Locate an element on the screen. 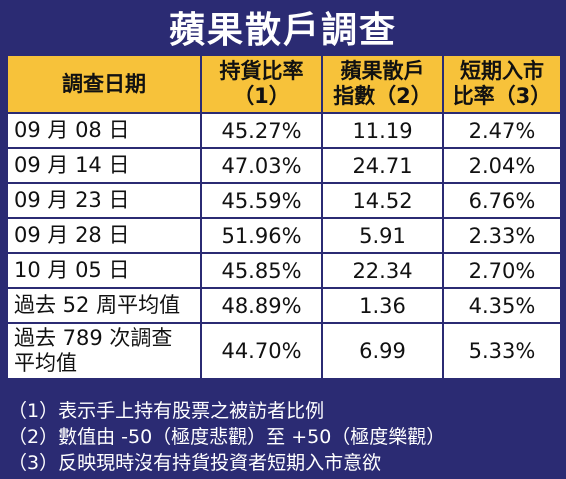  date-text: 09 月 08 日 is located at coordinates (72, 130).